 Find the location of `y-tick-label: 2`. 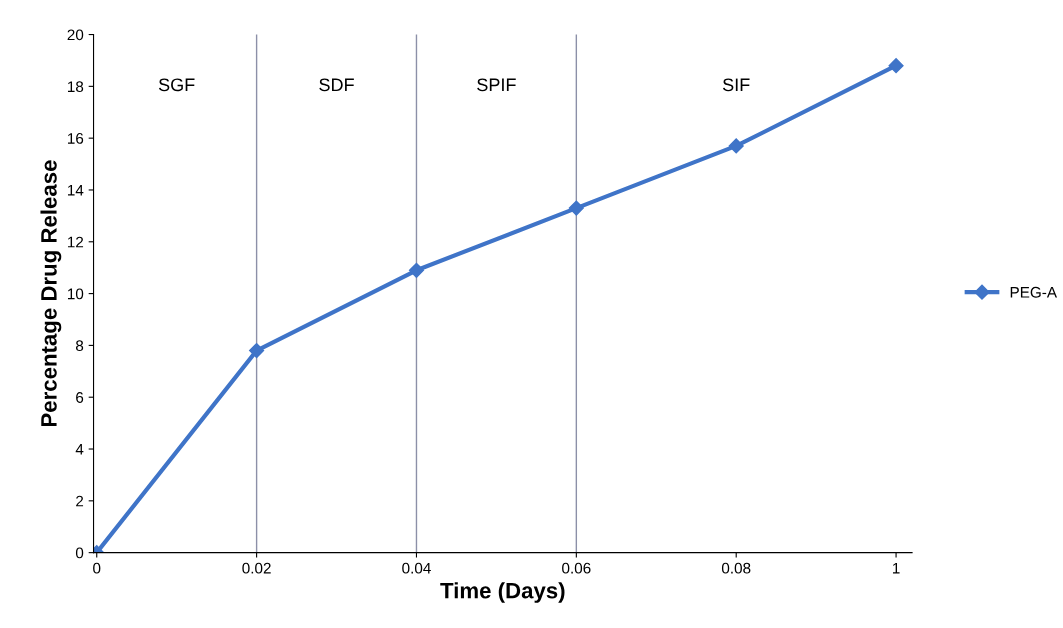

y-tick-label: 2 is located at coordinates (80, 501).